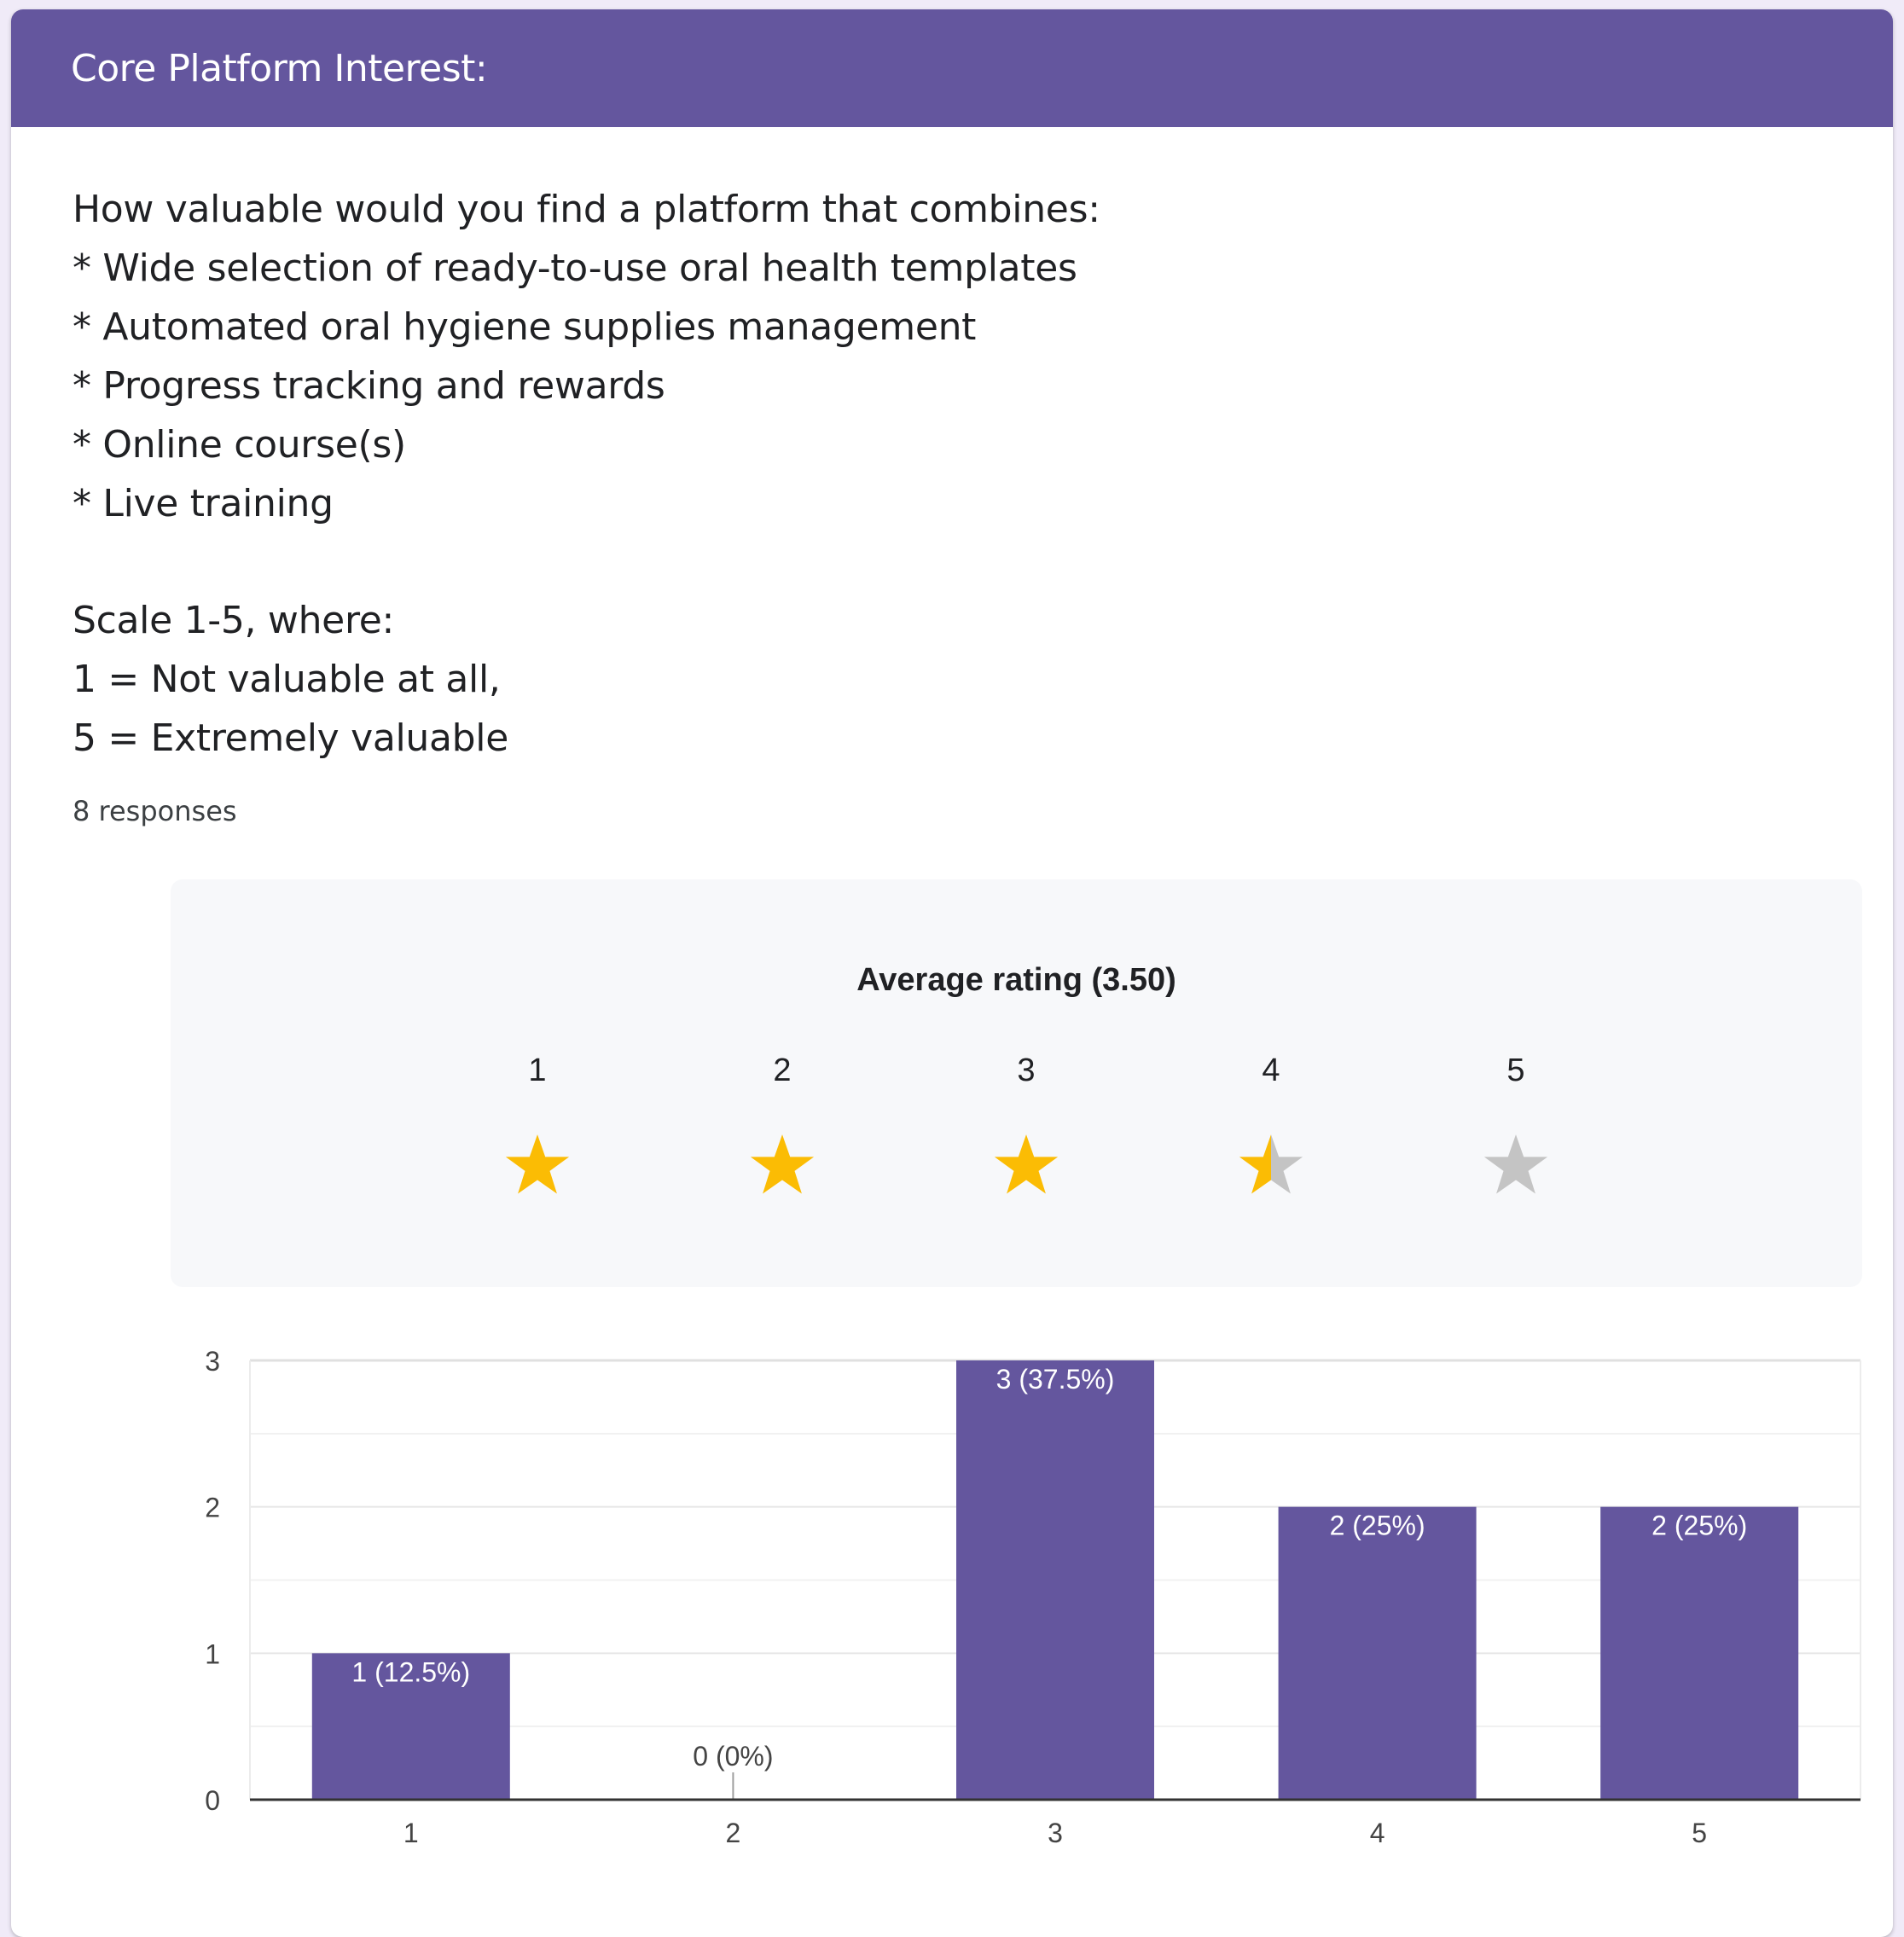 Image resolution: width=1904 pixels, height=1937 pixels. I want to click on scale-line: 5 = Extremely valuable, so click(291, 738).